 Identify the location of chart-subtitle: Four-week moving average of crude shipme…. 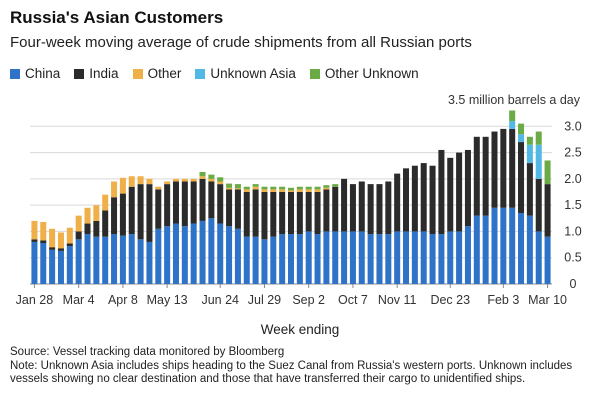
(241, 42).